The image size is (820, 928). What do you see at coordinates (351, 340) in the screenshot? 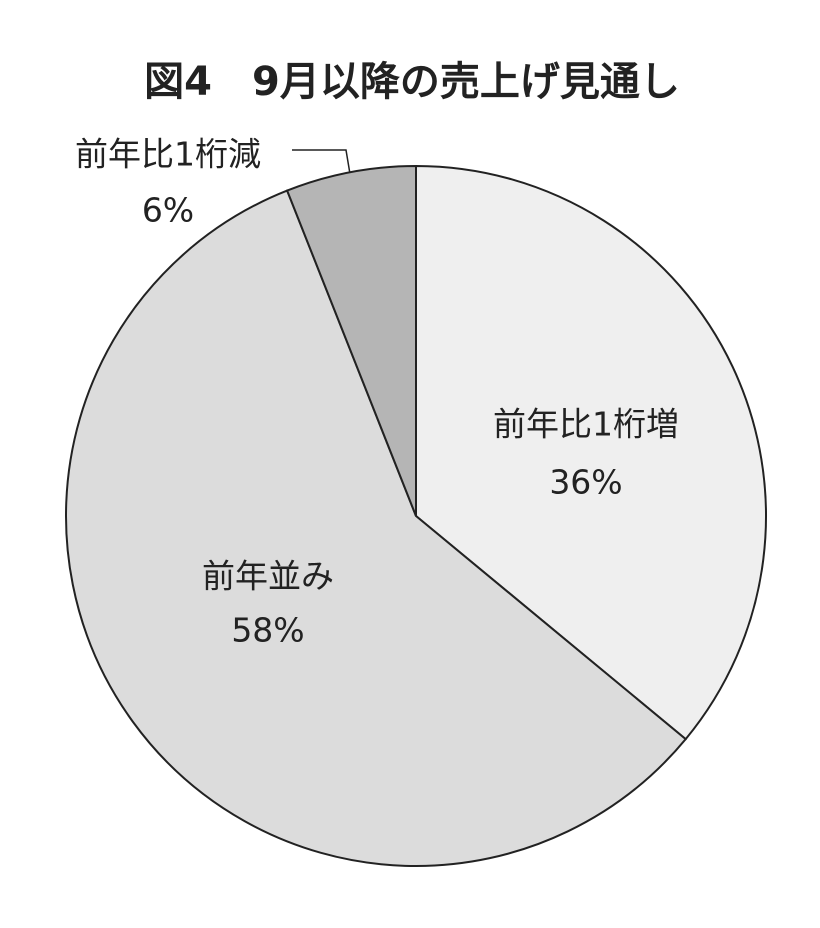
I see `pie-slice` at bounding box center [351, 340].